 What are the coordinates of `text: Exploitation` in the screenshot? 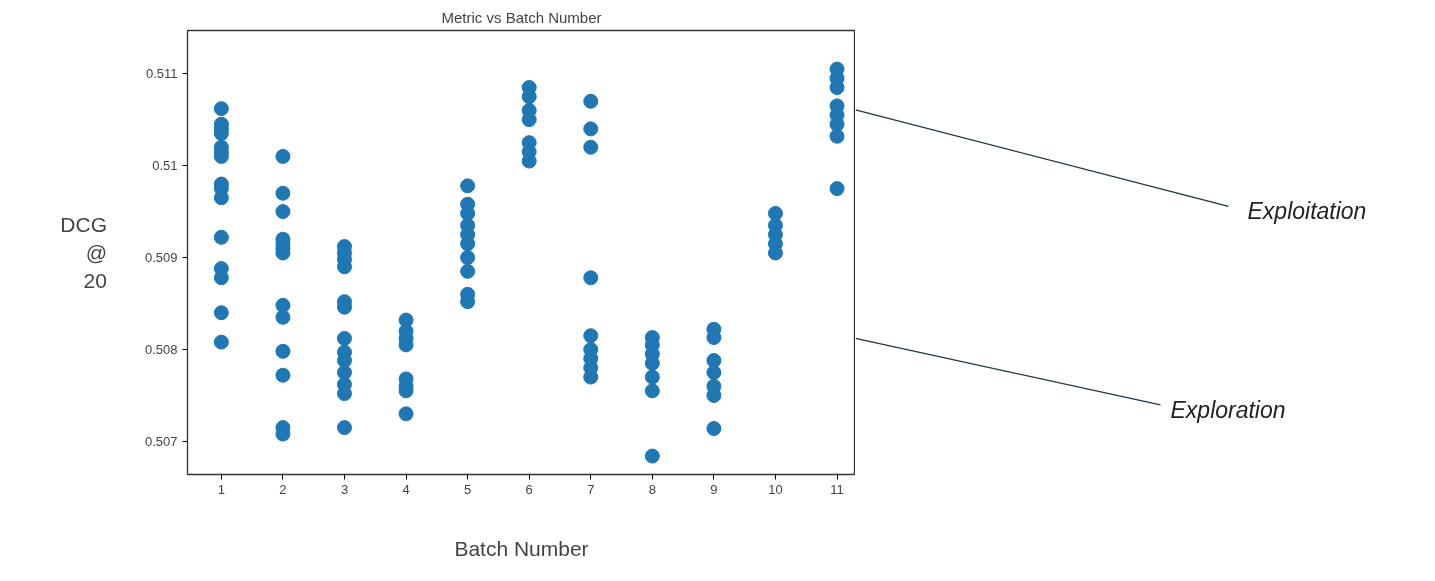 It's located at (1307, 210).